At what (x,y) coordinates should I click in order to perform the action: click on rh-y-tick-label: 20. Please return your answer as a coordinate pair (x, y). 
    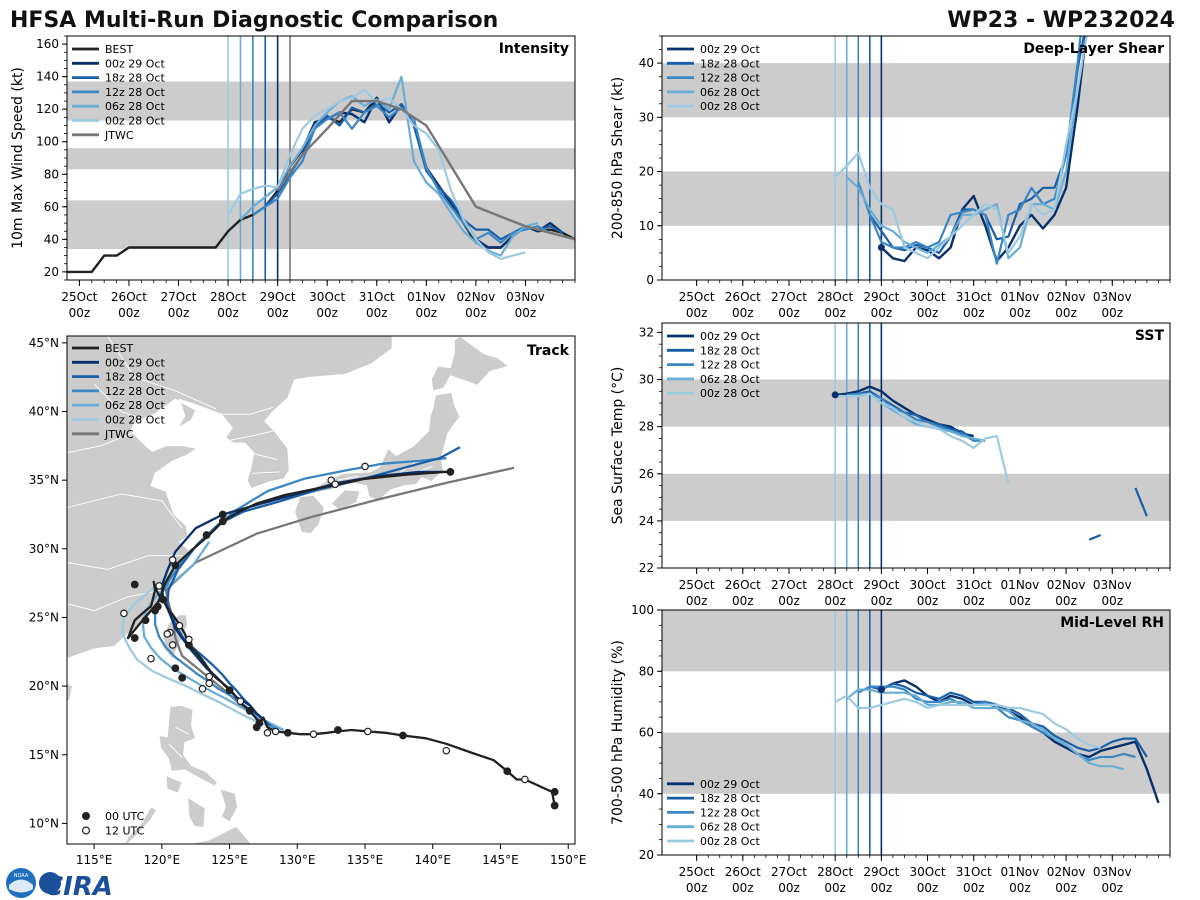
    Looking at the image, I should click on (646, 855).